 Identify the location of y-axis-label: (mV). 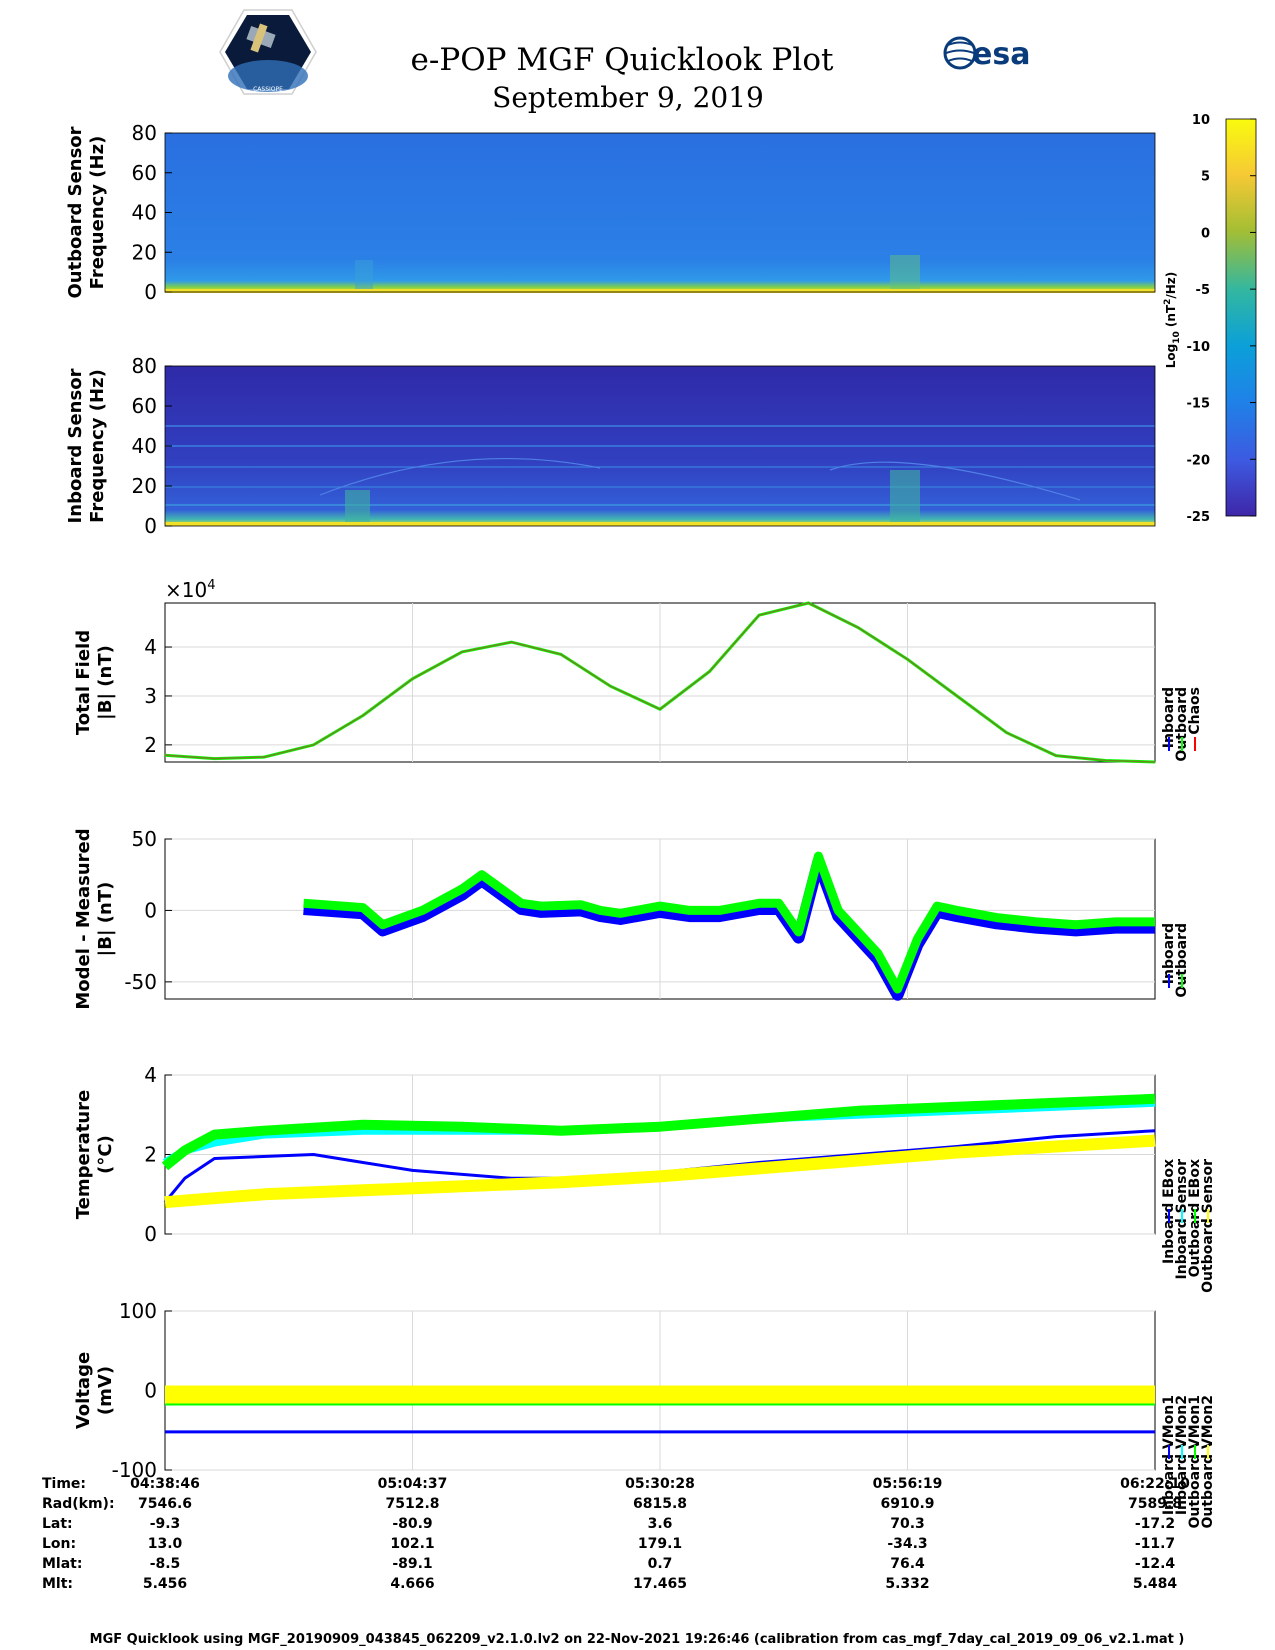
(105, 1390).